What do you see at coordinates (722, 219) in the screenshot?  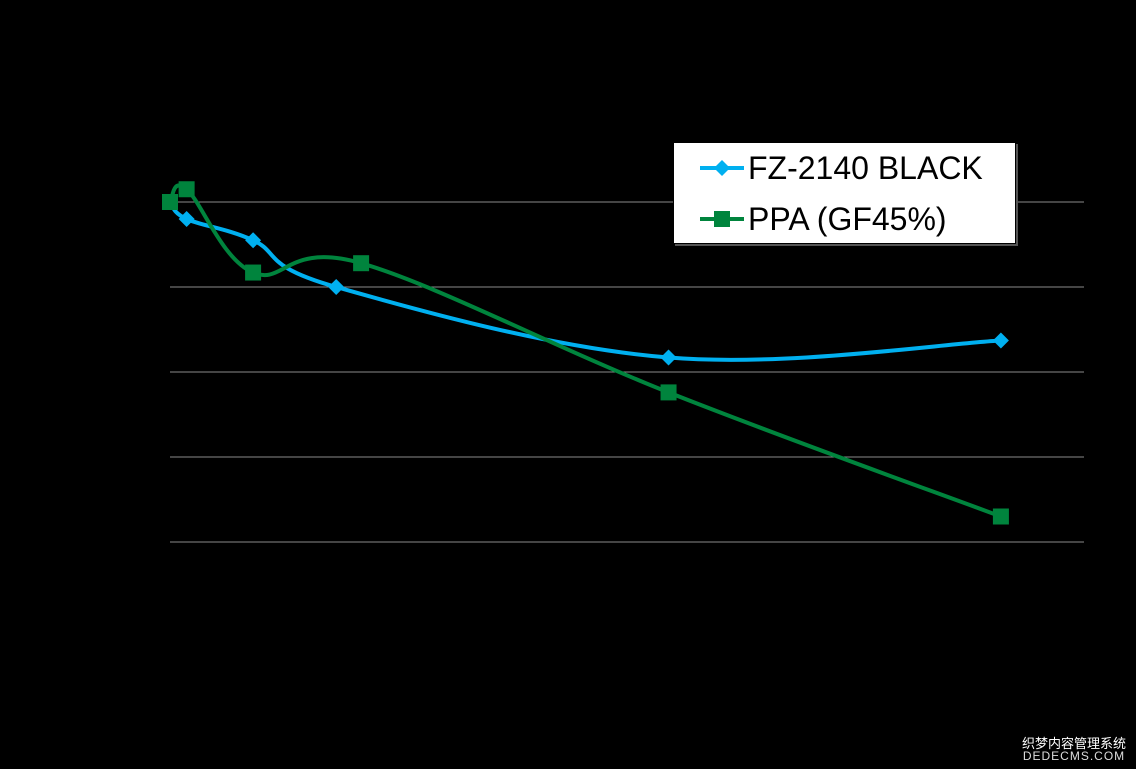 I see `legend-swatch-square-icon` at bounding box center [722, 219].